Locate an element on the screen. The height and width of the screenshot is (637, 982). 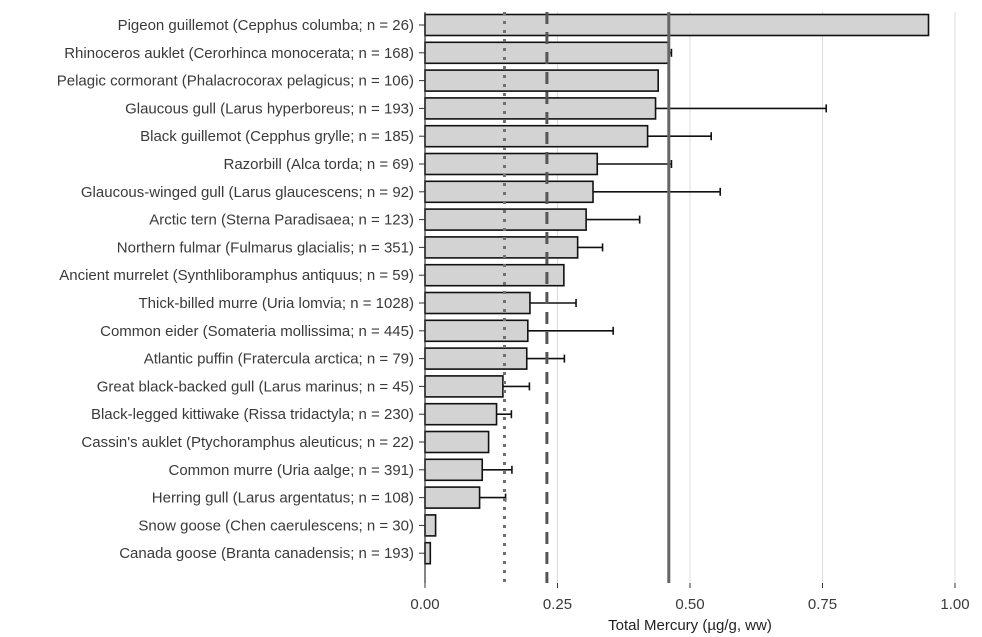
x-tick-label: 1.00 is located at coordinates (954, 604).